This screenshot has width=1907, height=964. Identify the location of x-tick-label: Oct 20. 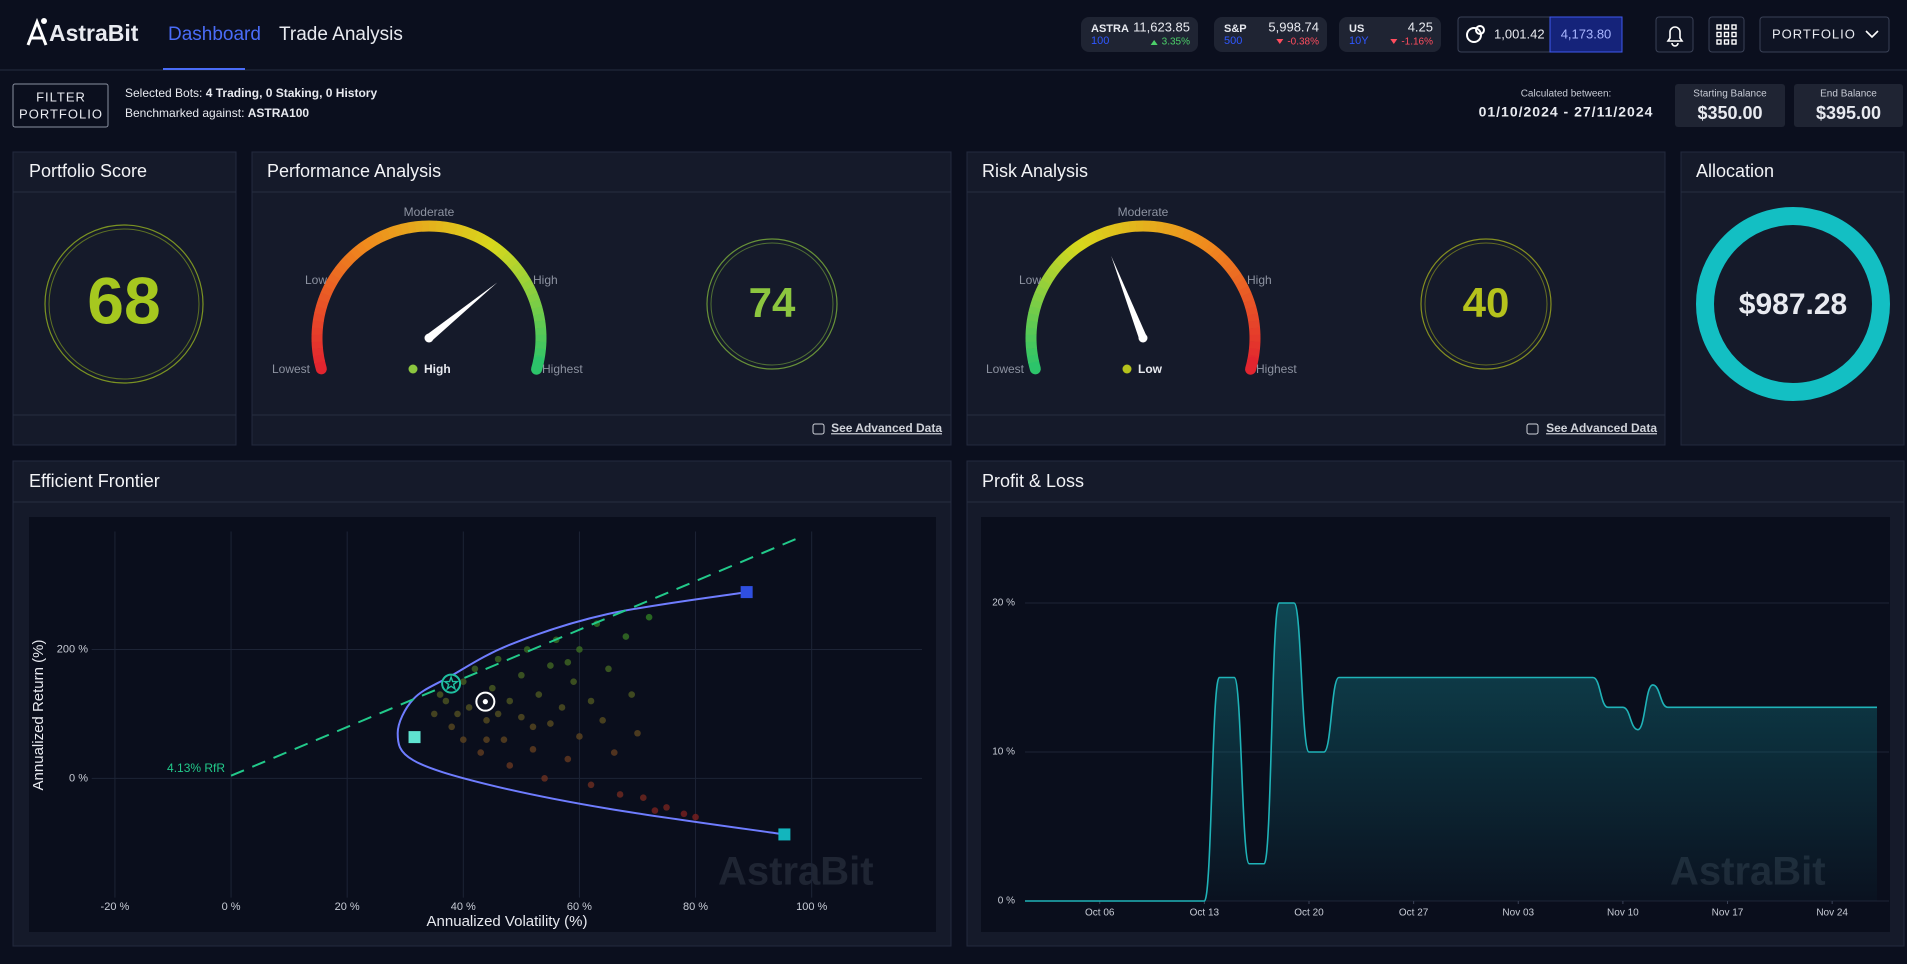
(1309, 913).